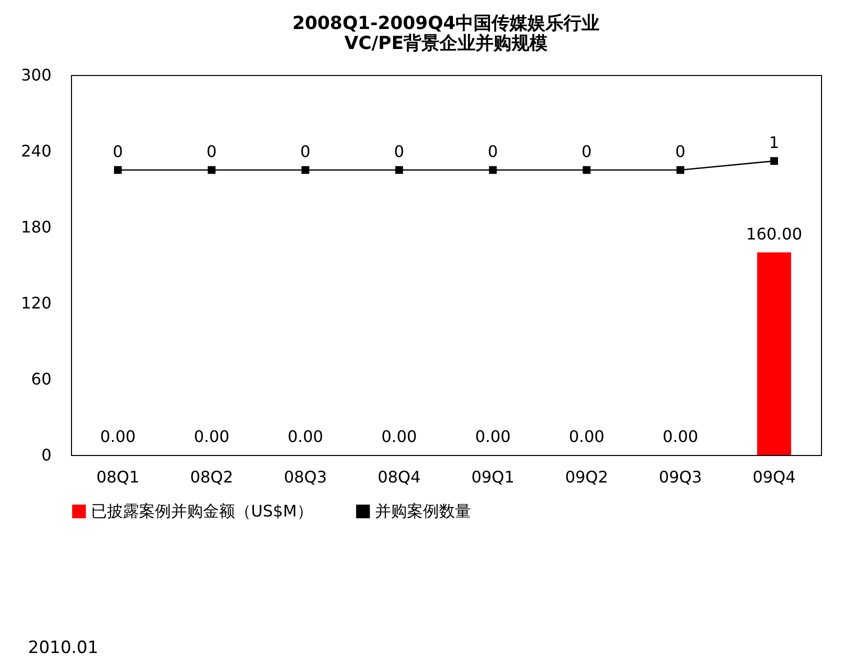  What do you see at coordinates (305, 477) in the screenshot?
I see `x-tick-label: 08Q3` at bounding box center [305, 477].